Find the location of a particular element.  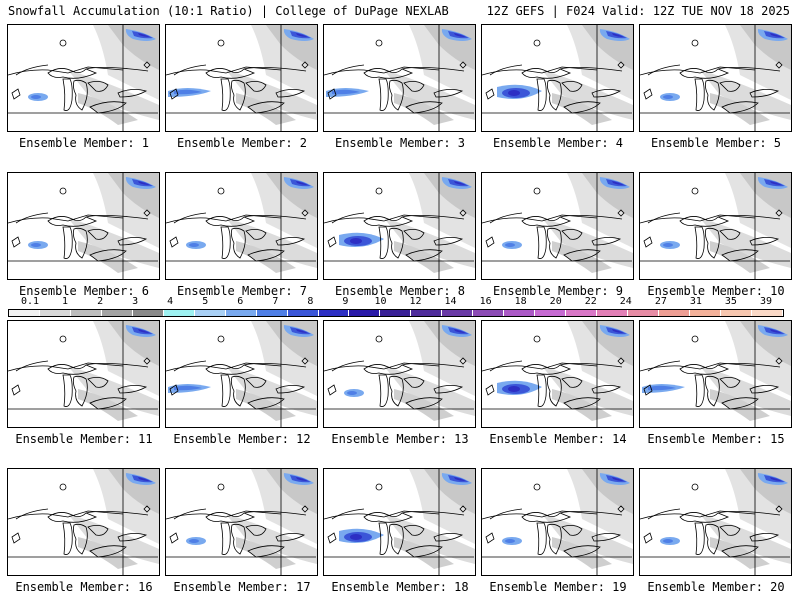

legend-tick-label: 2 is located at coordinates (100, 301).